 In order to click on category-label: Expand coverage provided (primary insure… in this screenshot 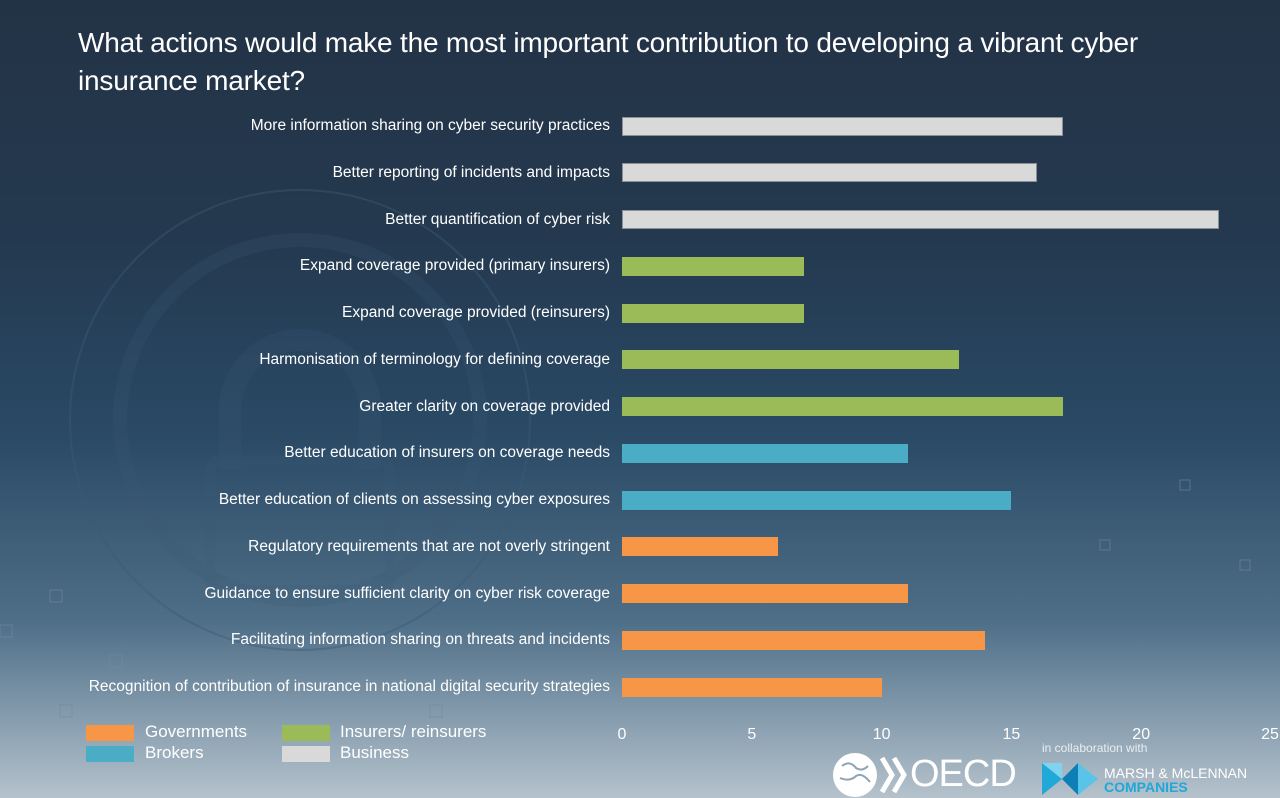, I will do `click(454, 266)`.